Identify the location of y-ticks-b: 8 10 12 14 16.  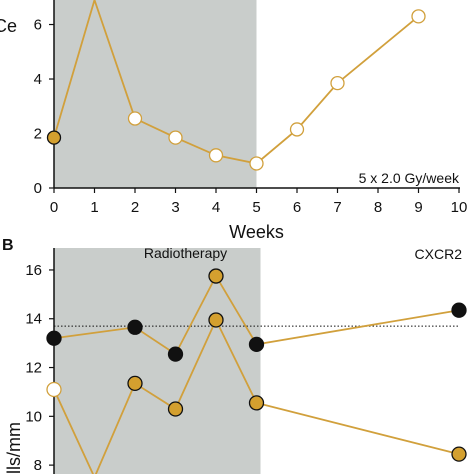
(39, 368).